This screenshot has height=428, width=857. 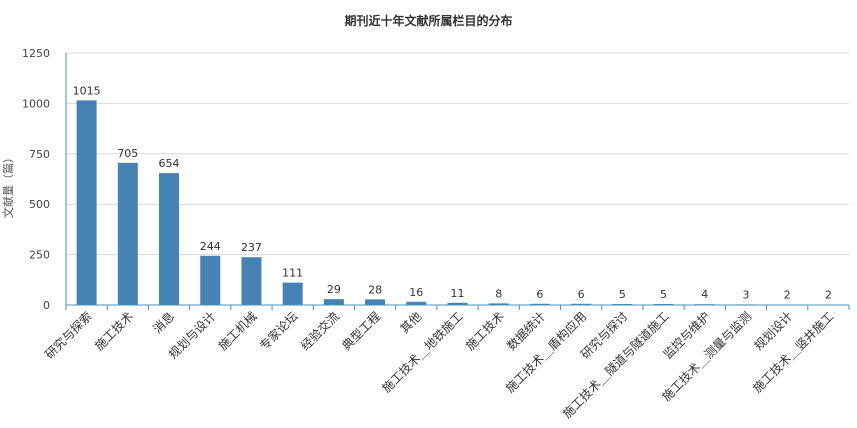 What do you see at coordinates (237, 331) in the screenshot?
I see `x-tick-label: 施工机械` at bounding box center [237, 331].